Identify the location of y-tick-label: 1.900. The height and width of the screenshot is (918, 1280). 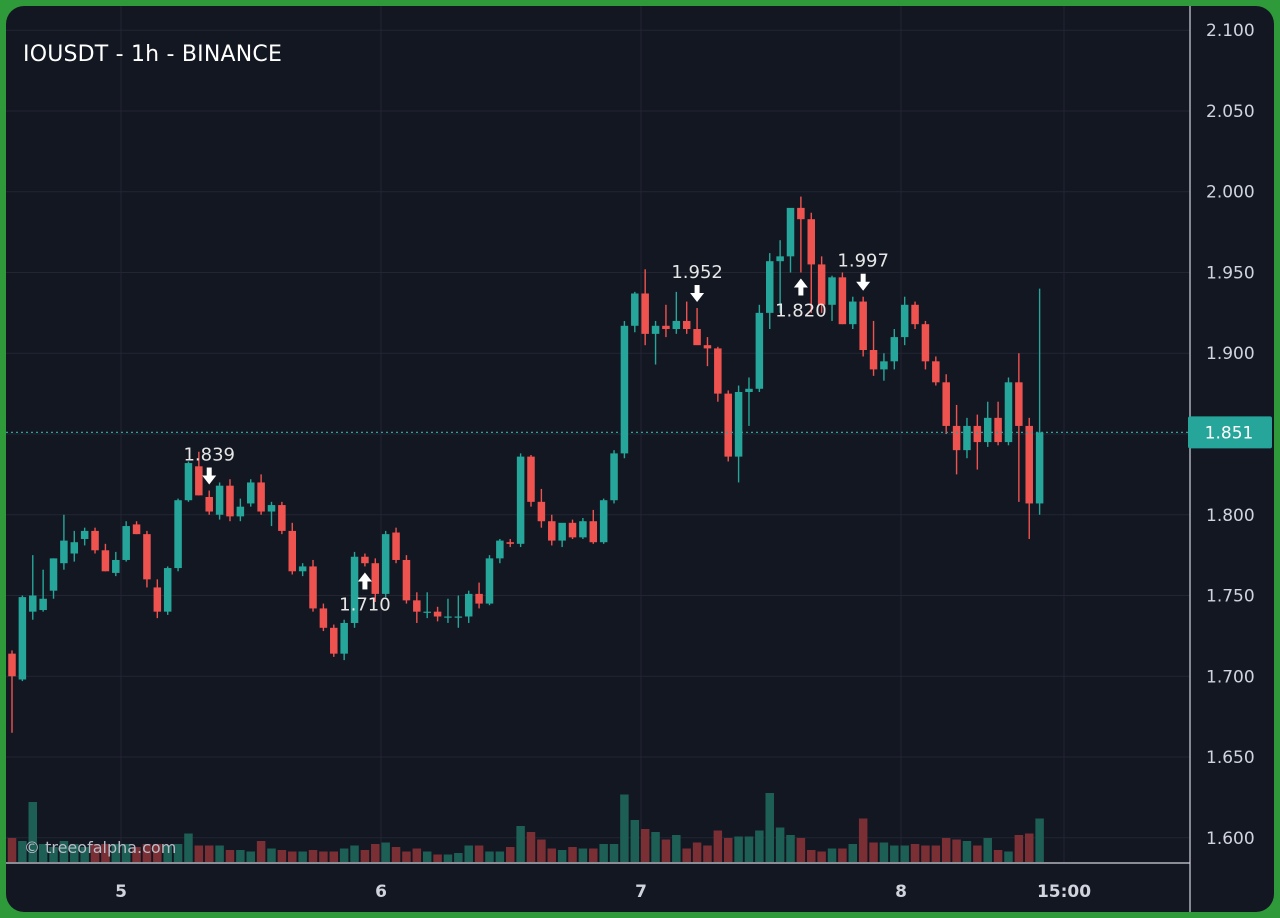
(1230, 354).